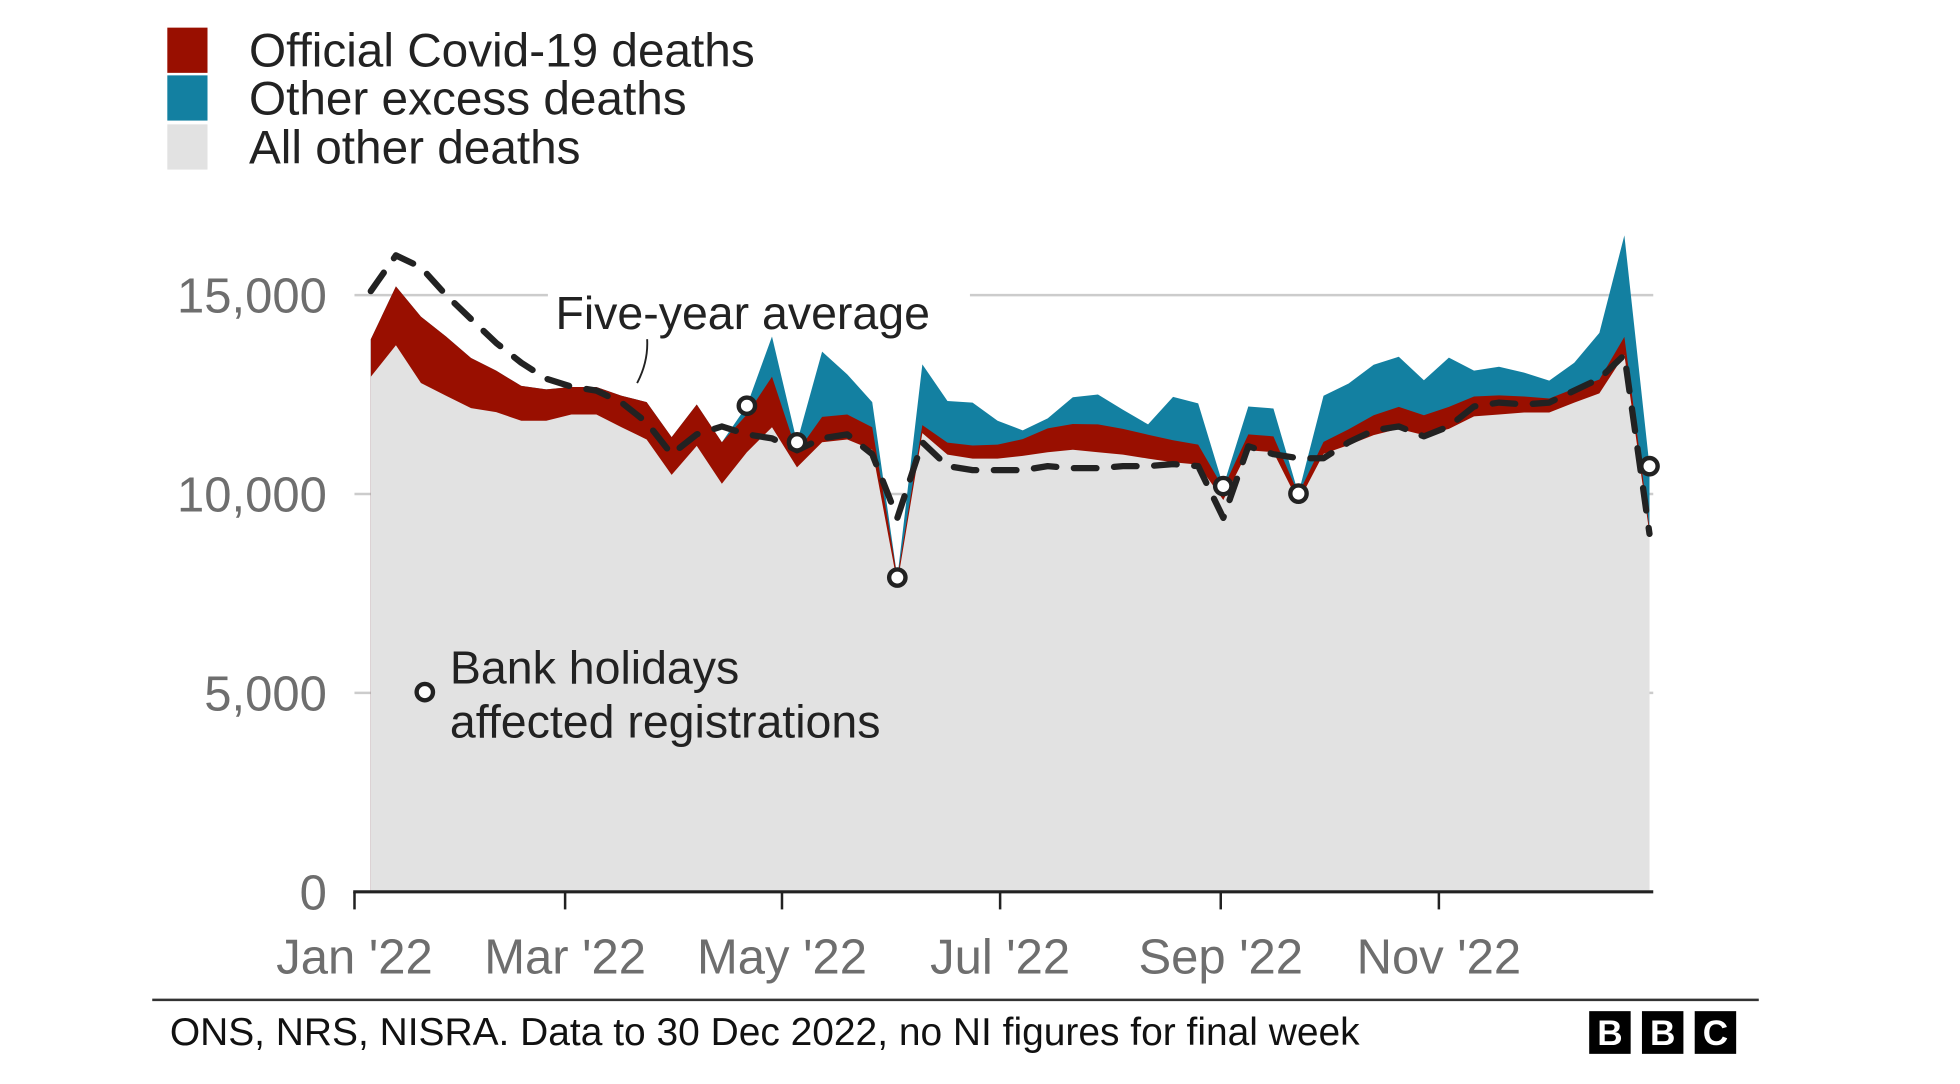 The height and width of the screenshot is (1084, 1960). I want to click on annotation-bg, so click(758, 307).